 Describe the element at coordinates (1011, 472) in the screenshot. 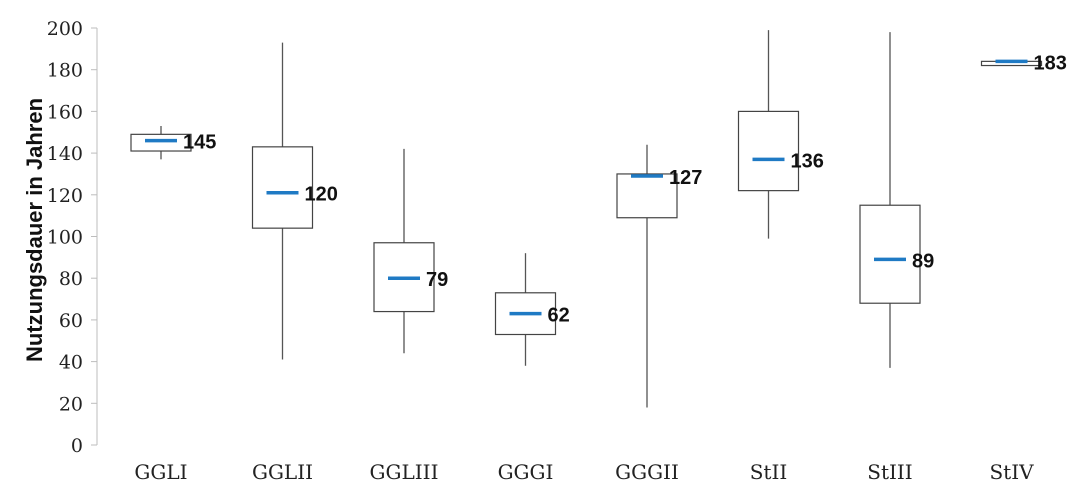

I see `x-category-label: StIV` at that location.